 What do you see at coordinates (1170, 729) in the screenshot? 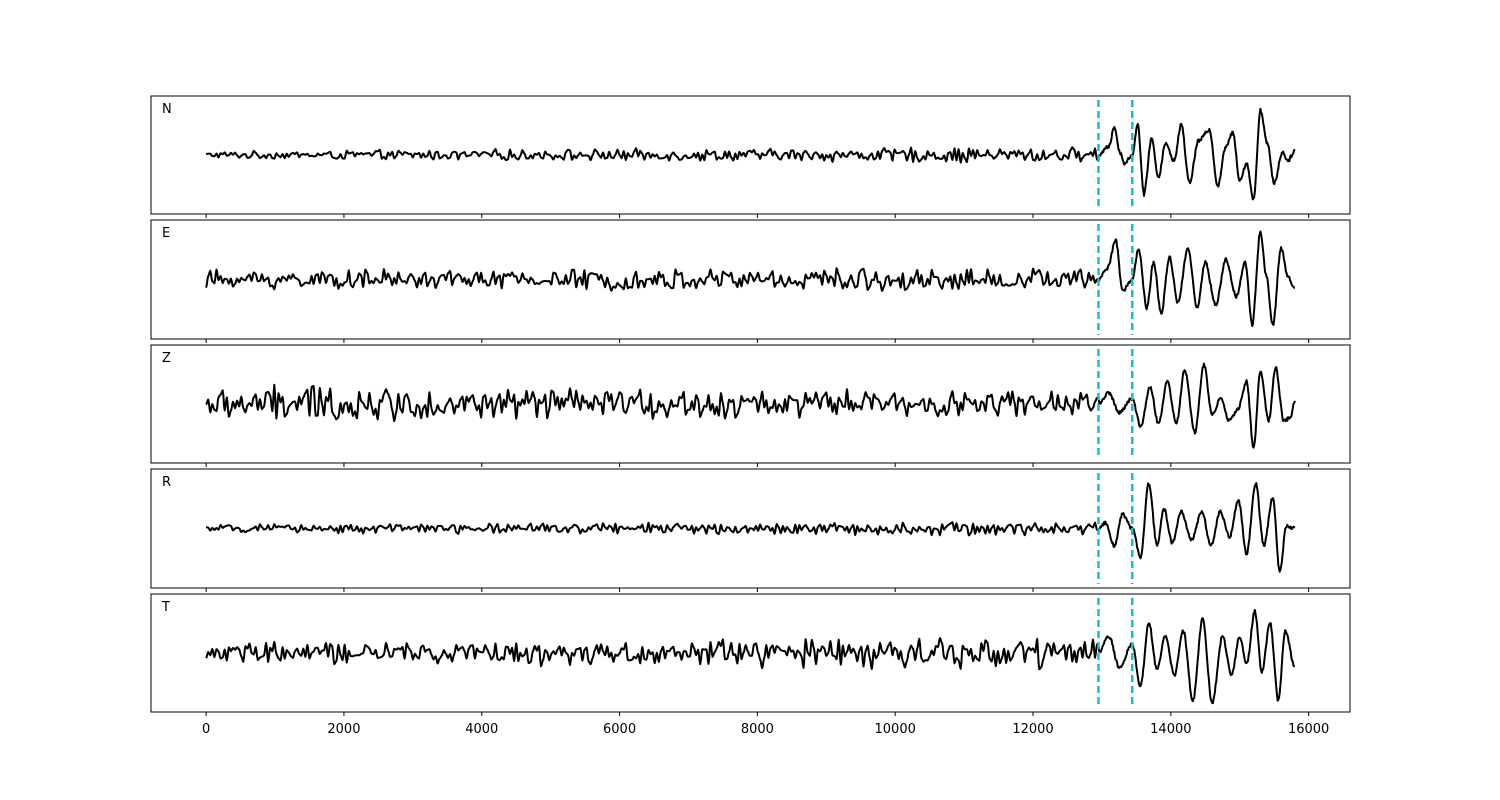
I see `x-tick-label: 14000` at bounding box center [1170, 729].